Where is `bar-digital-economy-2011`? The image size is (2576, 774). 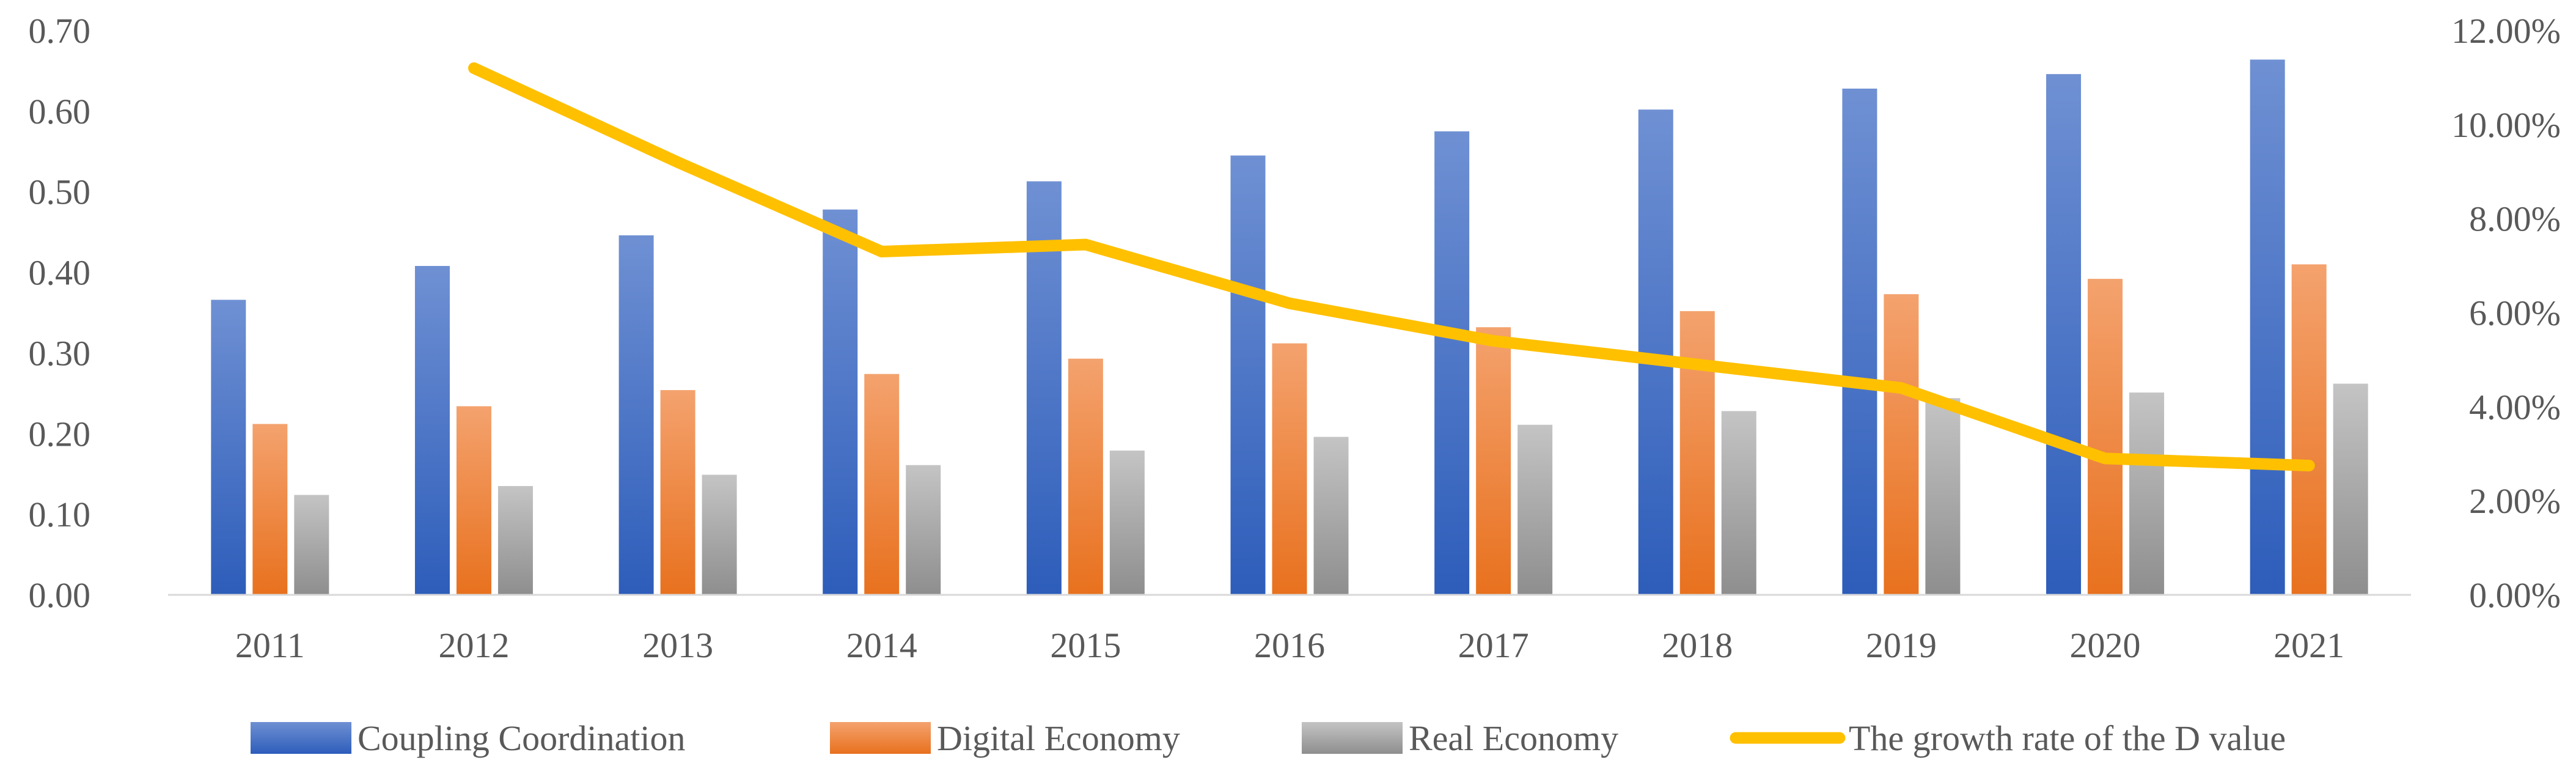
bar-digital-economy-2011 is located at coordinates (270, 509).